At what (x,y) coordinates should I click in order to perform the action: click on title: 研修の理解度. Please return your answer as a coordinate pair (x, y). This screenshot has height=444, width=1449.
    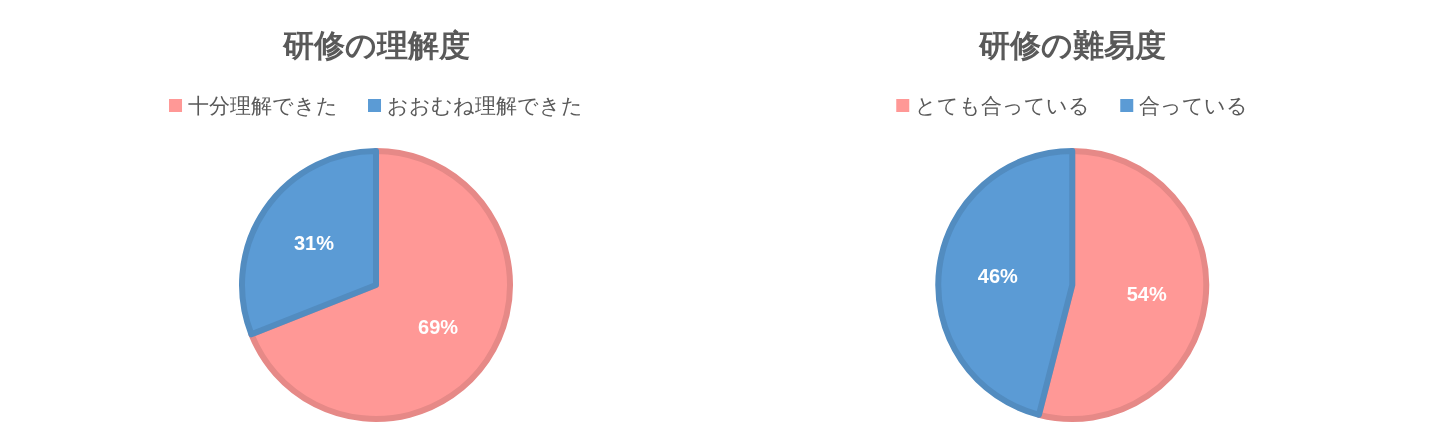
    Looking at the image, I should click on (376, 45).